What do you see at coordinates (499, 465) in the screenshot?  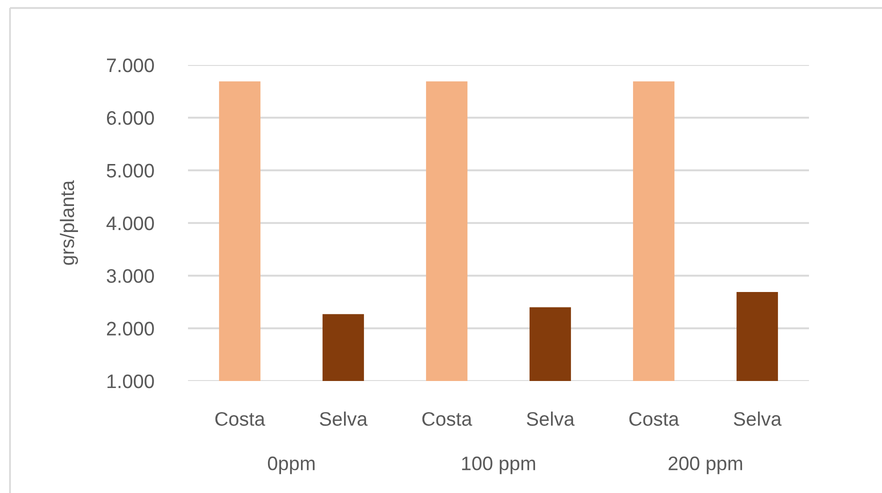 I see `x-tick-label: 100 ppm` at bounding box center [499, 465].